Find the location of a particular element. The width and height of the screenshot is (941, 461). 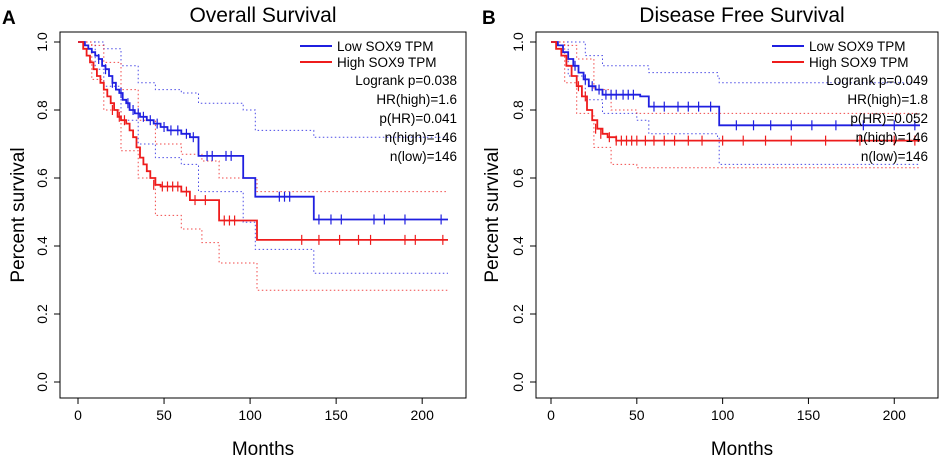

ci-lower-low is located at coordinates (735, 103).